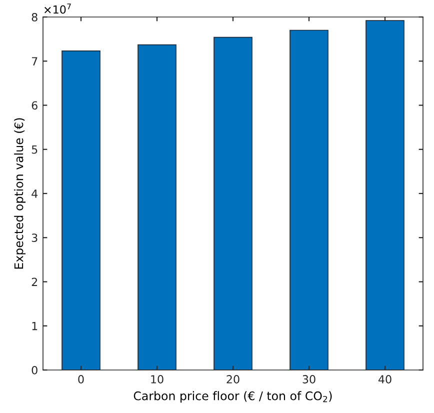 This screenshot has height=413, width=434. What do you see at coordinates (35, 238) in the screenshot?
I see `y-tick-label: 3` at bounding box center [35, 238].